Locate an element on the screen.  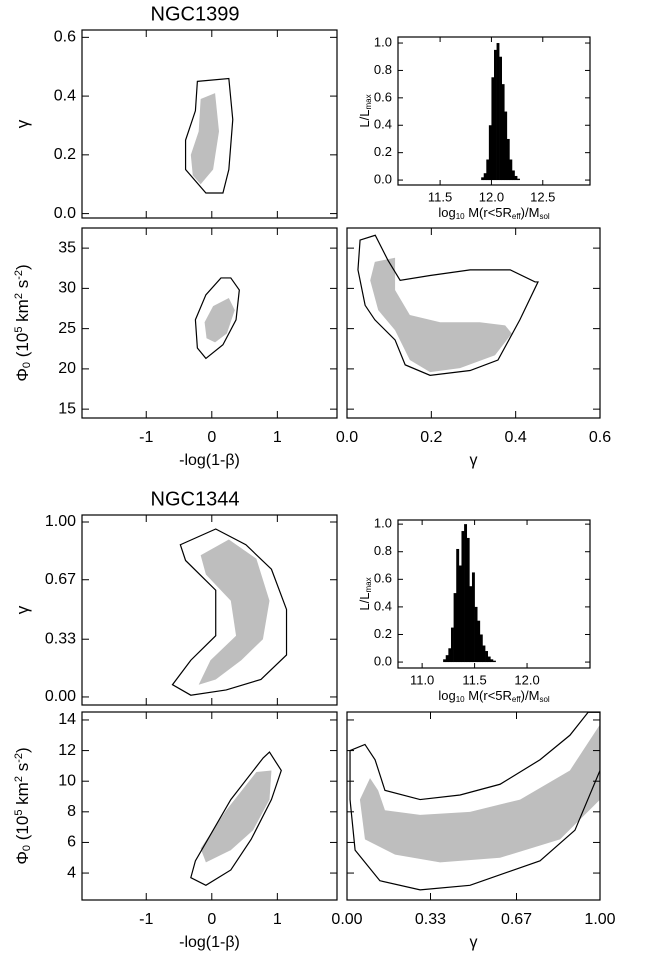
y-tick-label: 14 is located at coordinates (67, 719).